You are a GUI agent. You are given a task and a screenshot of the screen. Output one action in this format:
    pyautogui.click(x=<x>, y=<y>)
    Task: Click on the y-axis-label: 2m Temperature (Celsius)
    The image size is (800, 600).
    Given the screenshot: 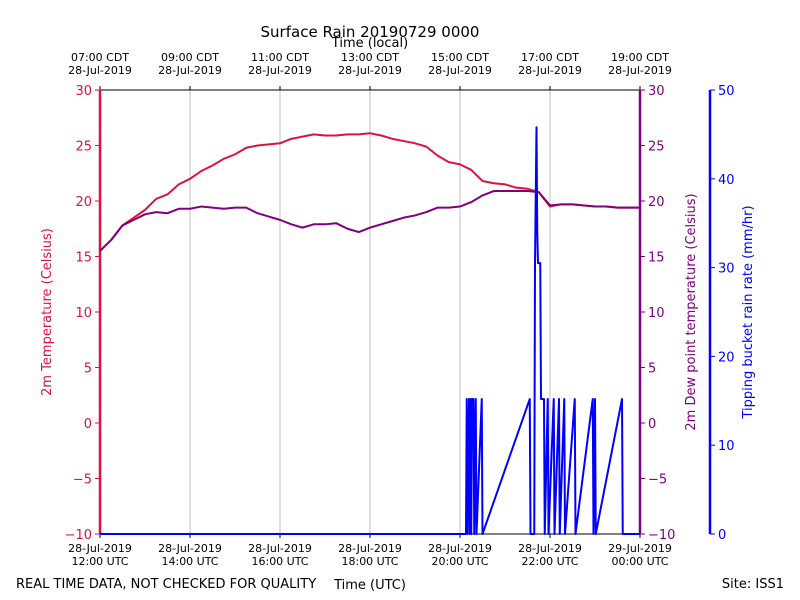 What is the action you would take?
    pyautogui.click(x=47, y=312)
    